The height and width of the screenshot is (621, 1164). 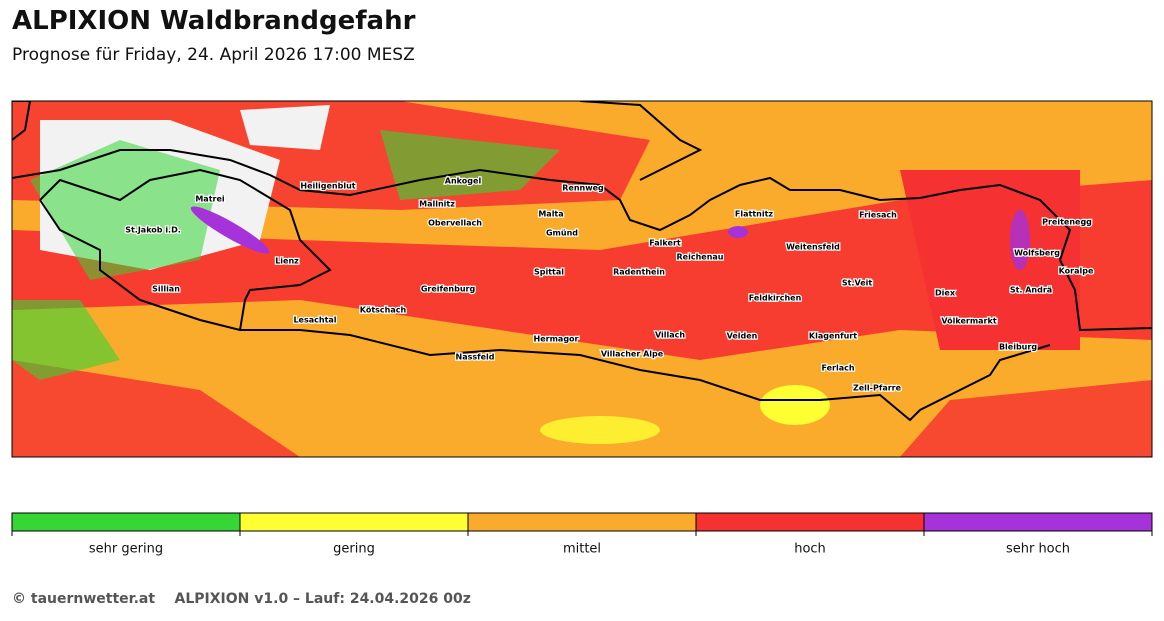 I want to click on legend-frame, so click(x=582, y=522).